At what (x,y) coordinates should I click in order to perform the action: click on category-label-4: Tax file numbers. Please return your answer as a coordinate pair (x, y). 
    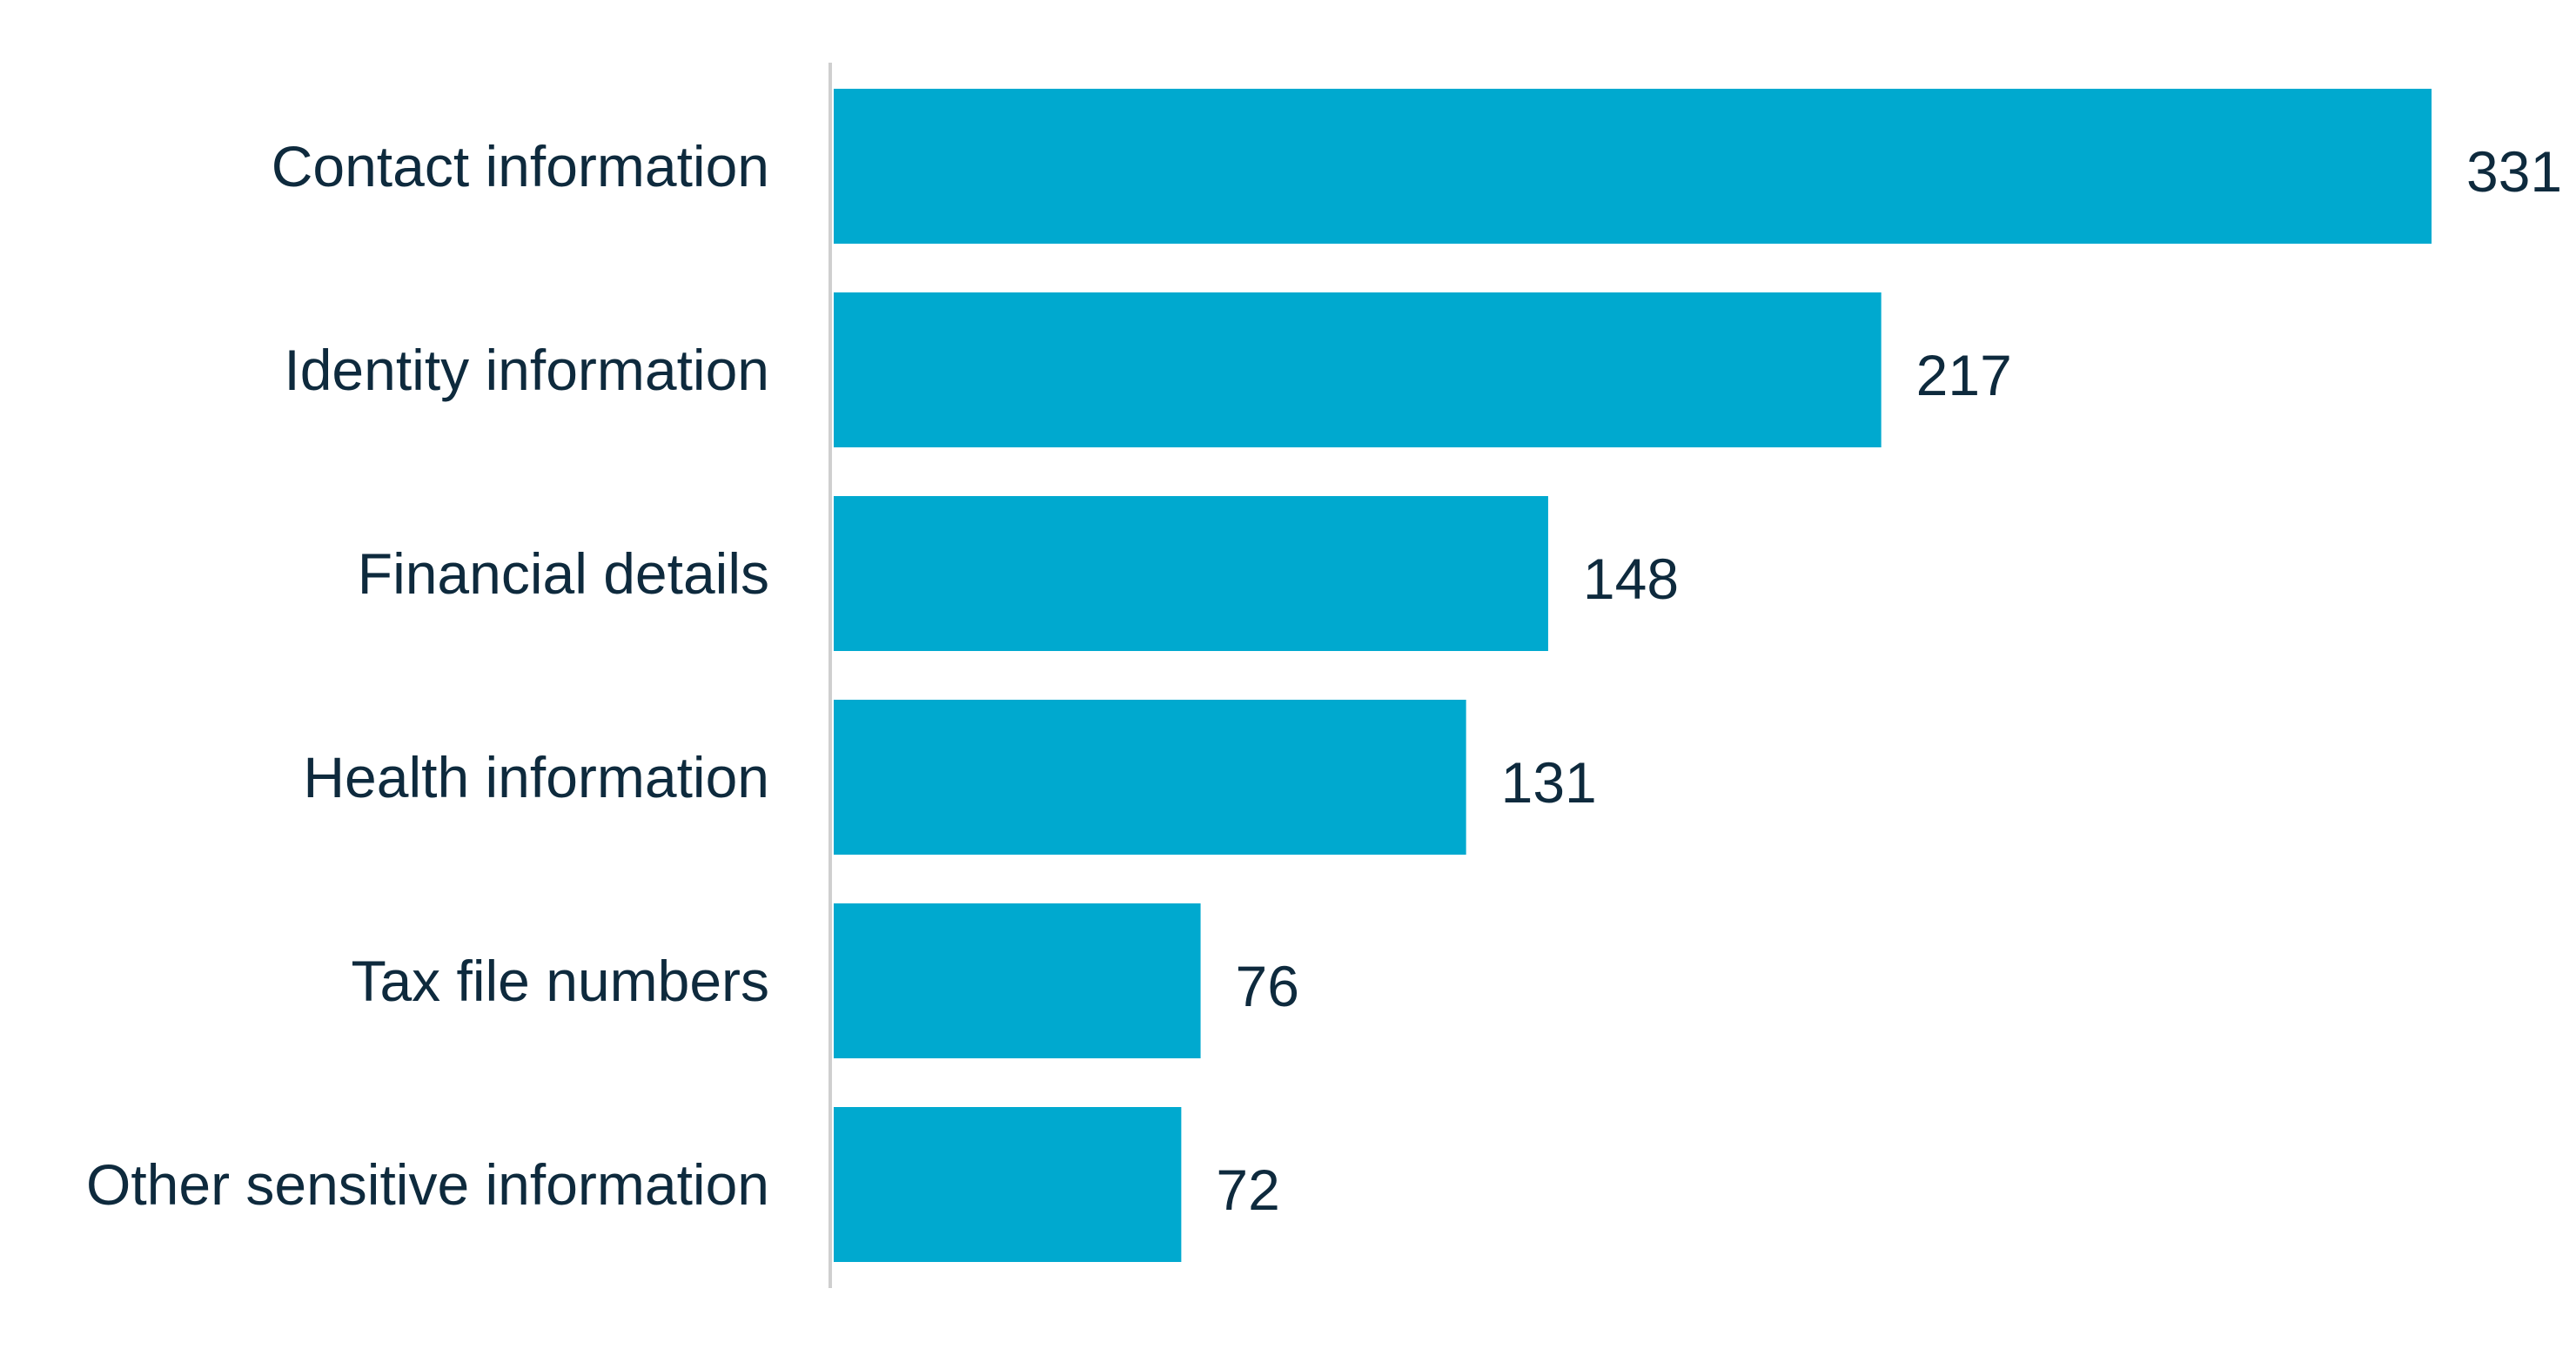
    Looking at the image, I should click on (560, 981).